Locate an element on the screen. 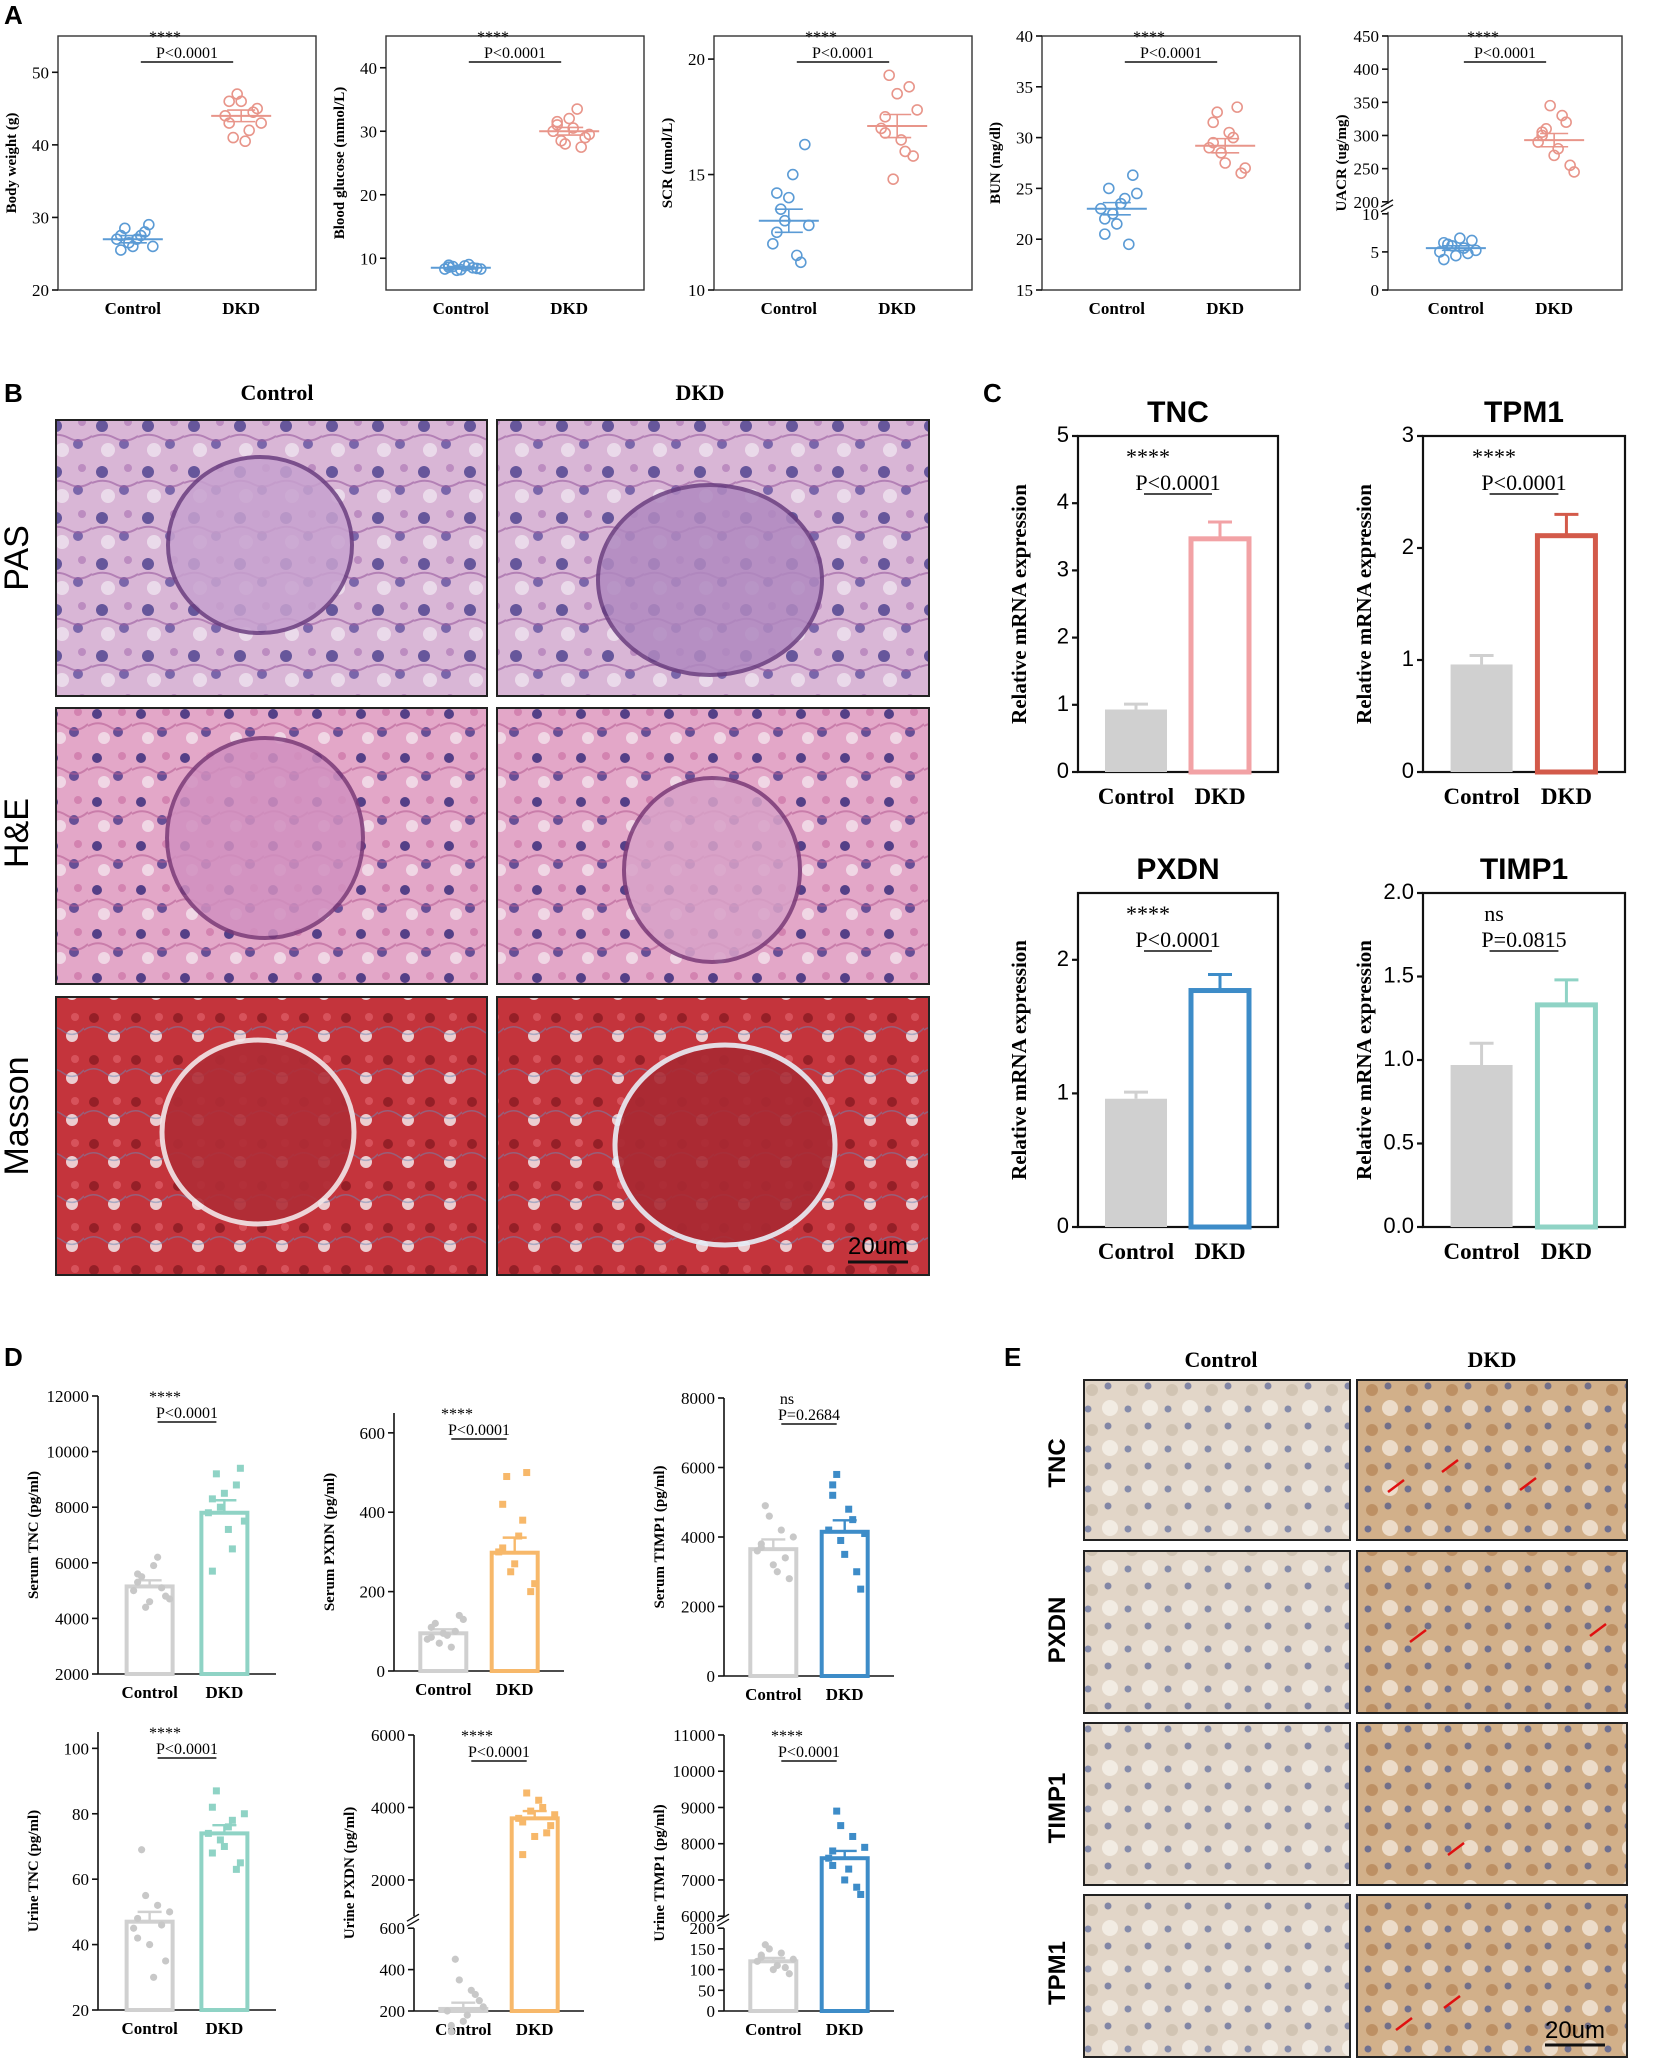  y-tick-label: 350 is located at coordinates (1367, 102).